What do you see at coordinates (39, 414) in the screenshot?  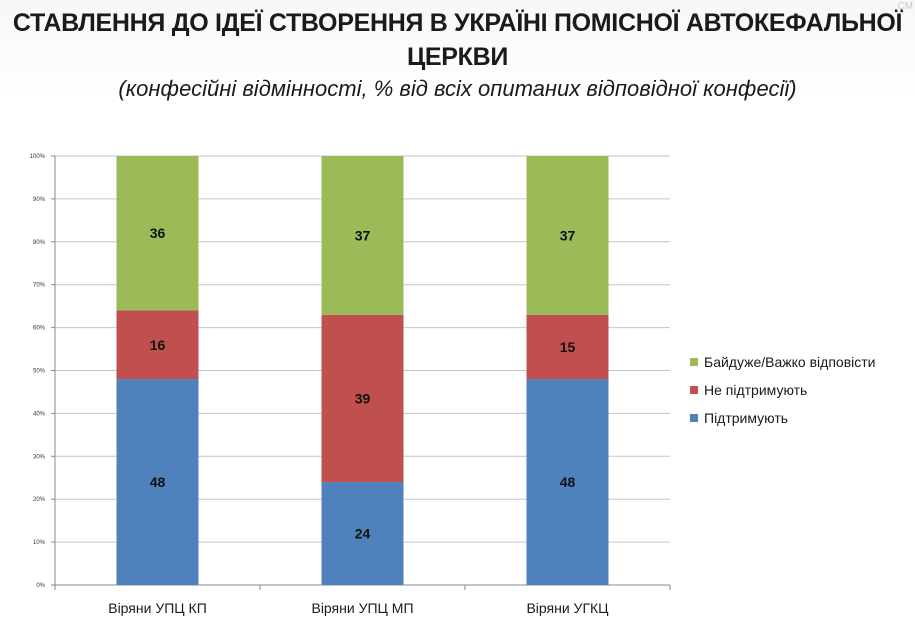 I see `y-tick-label: 40%` at bounding box center [39, 414].